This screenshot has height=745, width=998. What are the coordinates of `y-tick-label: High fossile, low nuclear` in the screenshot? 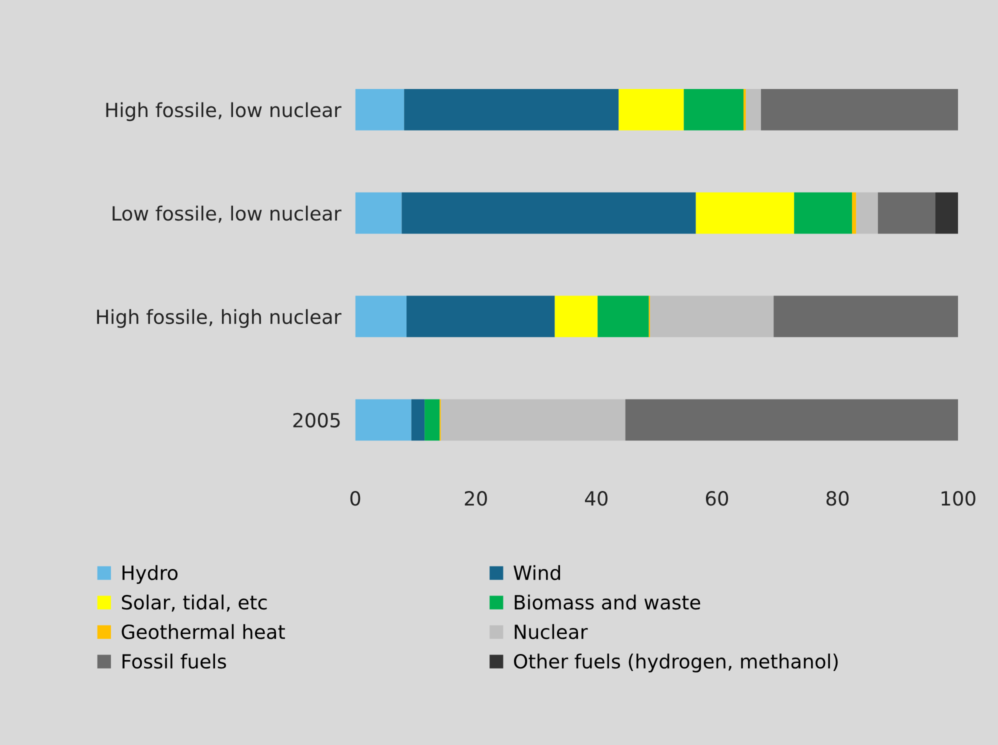 It's located at (224, 112).